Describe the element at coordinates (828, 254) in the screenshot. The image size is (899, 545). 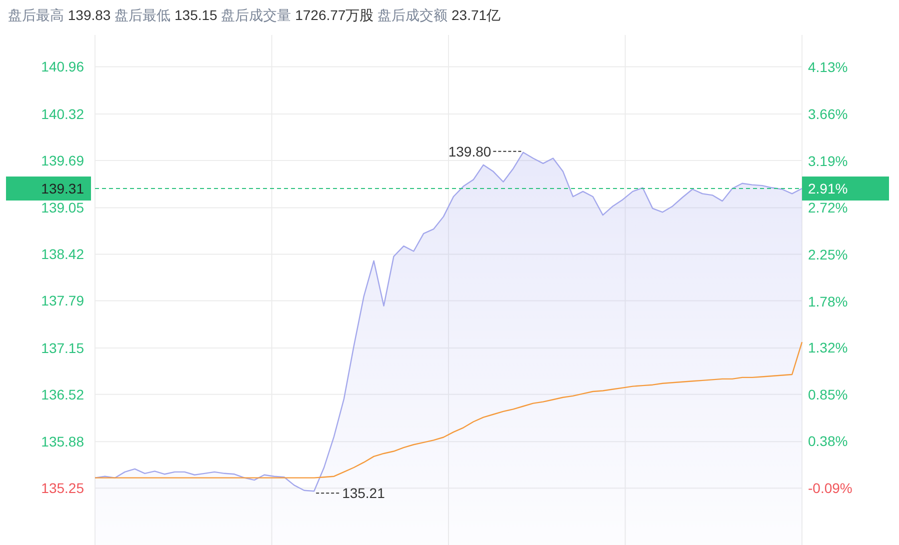
I see `y2-tick-label: 2.25%` at that location.